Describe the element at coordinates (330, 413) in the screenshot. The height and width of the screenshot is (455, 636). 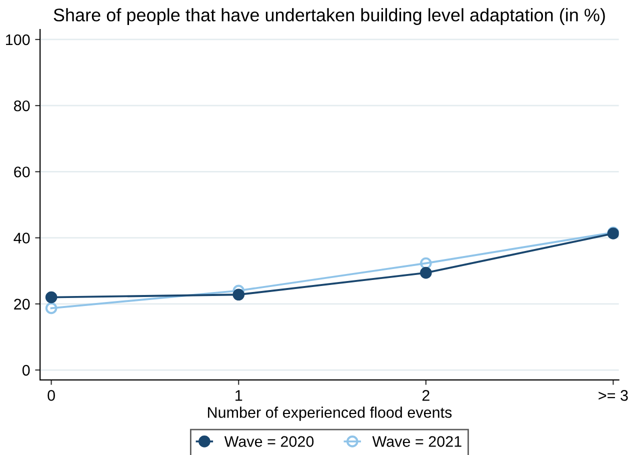
I see `x-axis-title: Number of experienced flood events` at that location.